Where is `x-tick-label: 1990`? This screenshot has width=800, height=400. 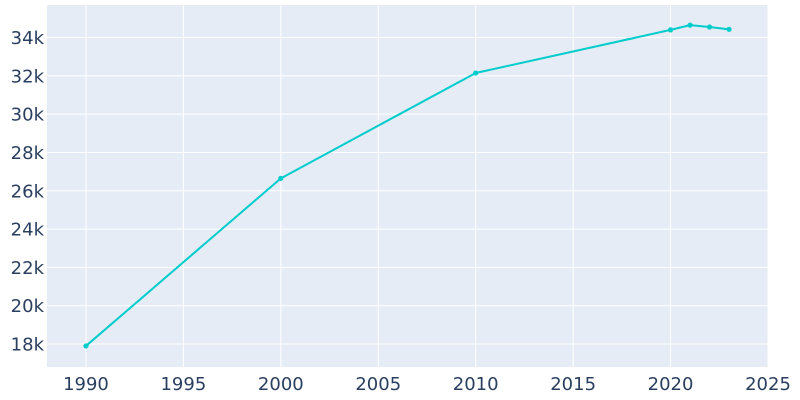
x-tick-label: 1990 is located at coordinates (86, 384).